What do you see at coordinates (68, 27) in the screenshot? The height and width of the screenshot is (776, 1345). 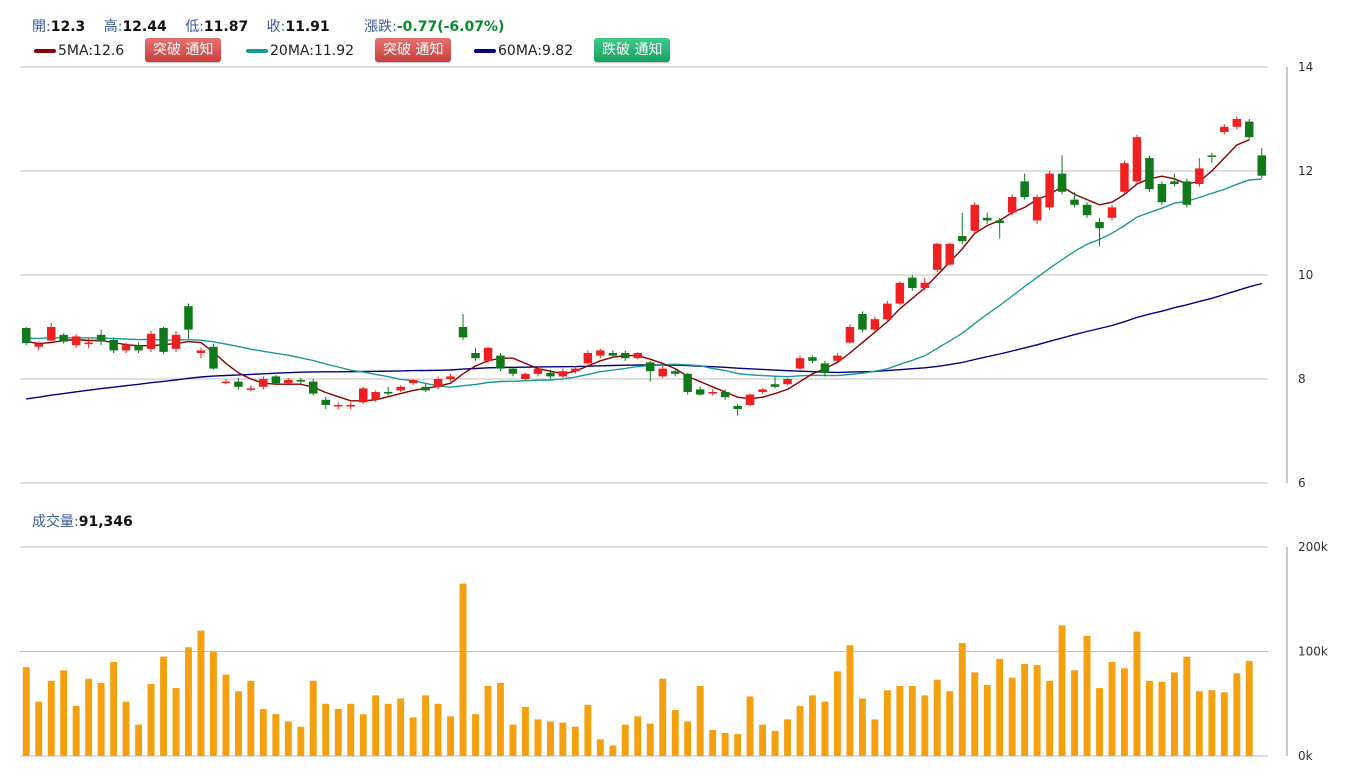 I see `open-value: 12.3` at bounding box center [68, 27].